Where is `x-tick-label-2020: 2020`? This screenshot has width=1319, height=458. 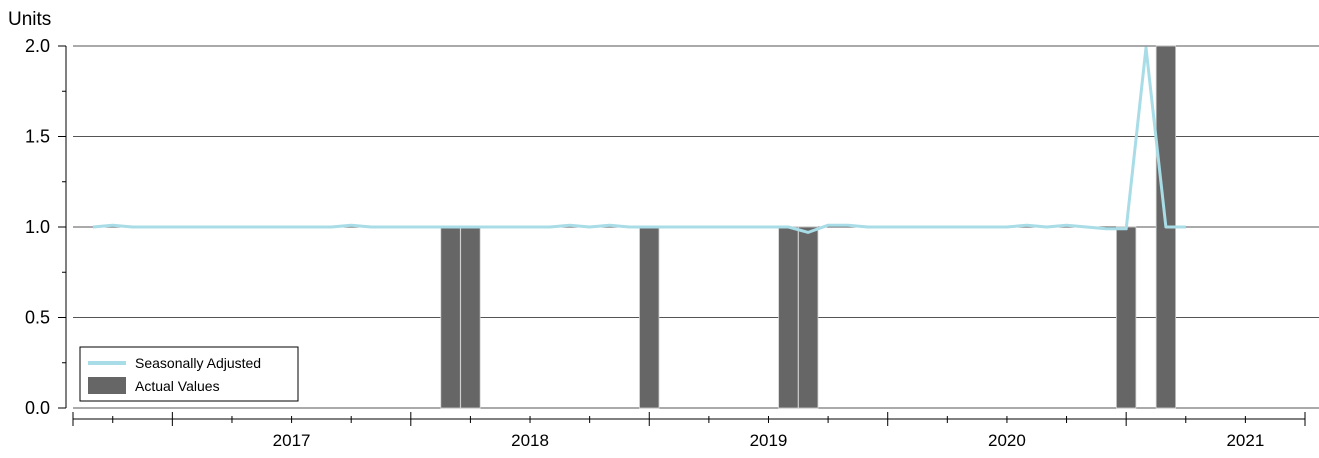
x-tick-label-2020: 2020 is located at coordinates (1007, 440).